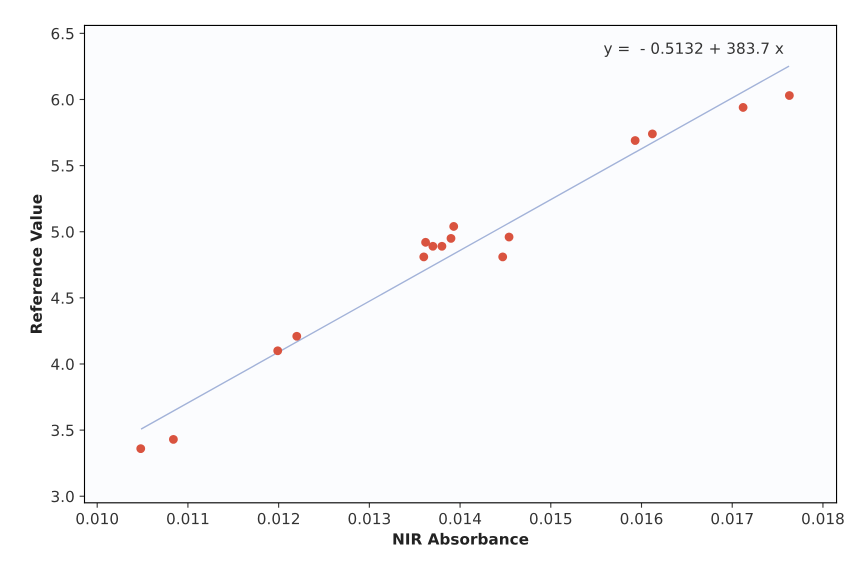  What do you see at coordinates (187, 518) in the screenshot?
I see `x-tick-label: 0.011` at bounding box center [187, 518].